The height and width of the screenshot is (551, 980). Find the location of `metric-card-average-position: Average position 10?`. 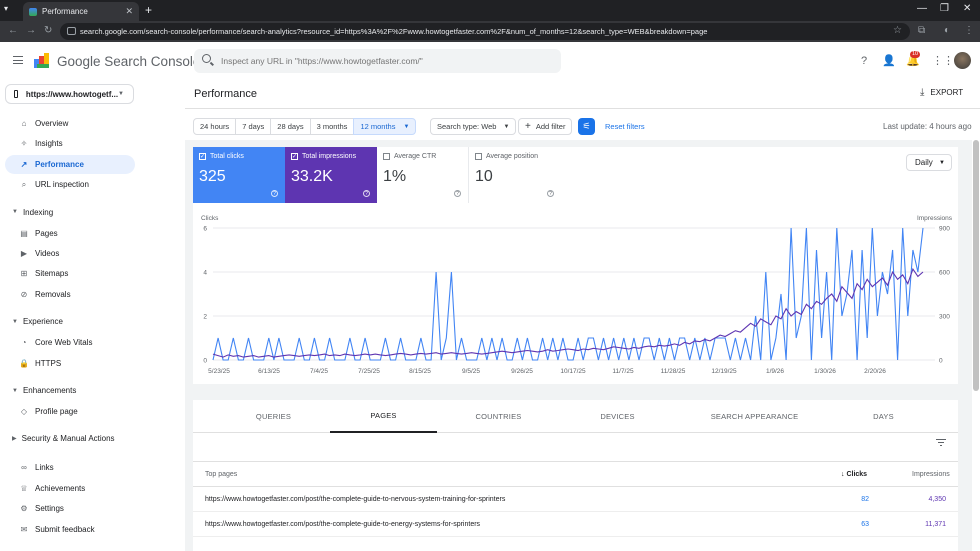

metric-card-average-position: Average position 10? is located at coordinates (515, 175).